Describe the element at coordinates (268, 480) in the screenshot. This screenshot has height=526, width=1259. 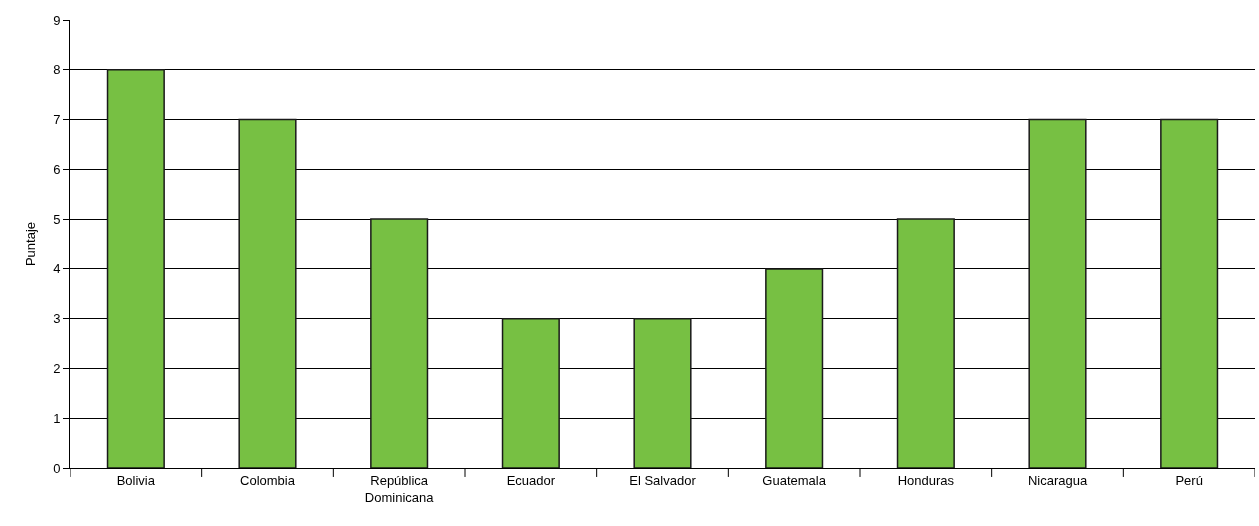
I see `x-tick-label: Colombia` at that location.